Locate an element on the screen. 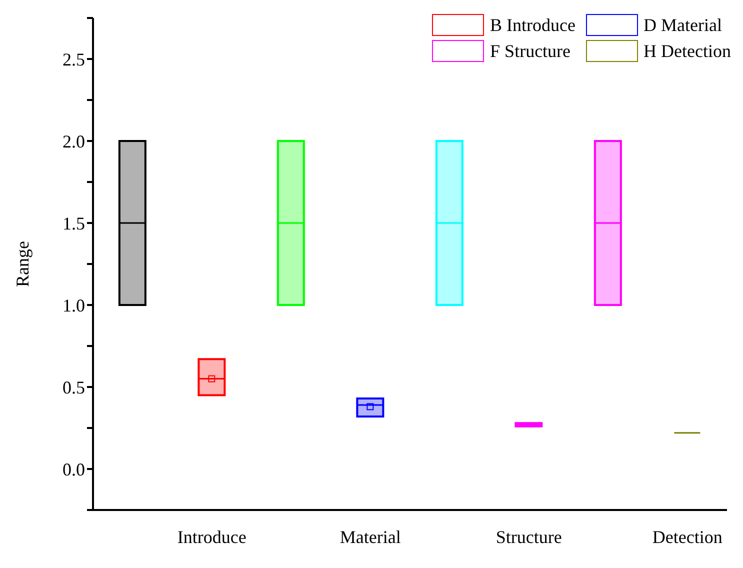  y-tick-label: 1.5 is located at coordinates (73, 223).